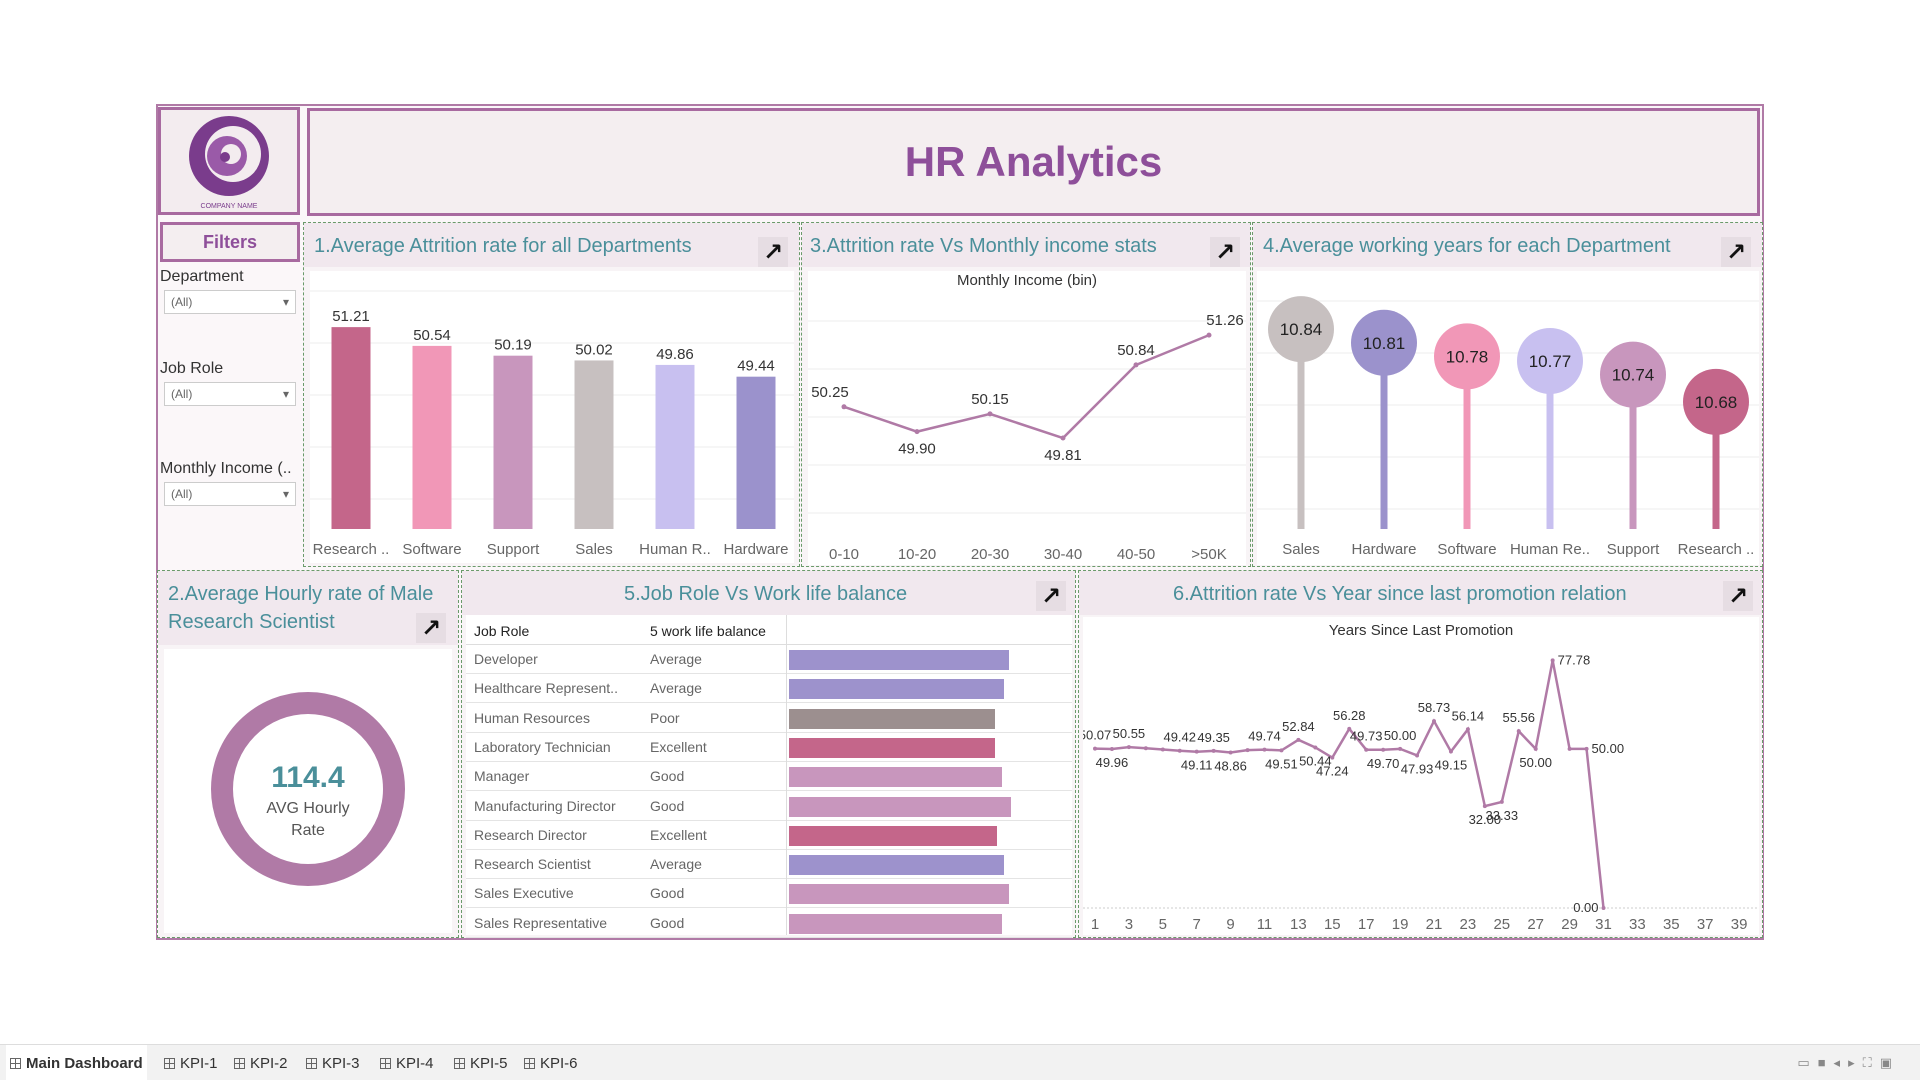 The width and height of the screenshot is (1920, 1081). What do you see at coordinates (261, 1063) in the screenshot?
I see `sheet-tab: KPI-2` at bounding box center [261, 1063].